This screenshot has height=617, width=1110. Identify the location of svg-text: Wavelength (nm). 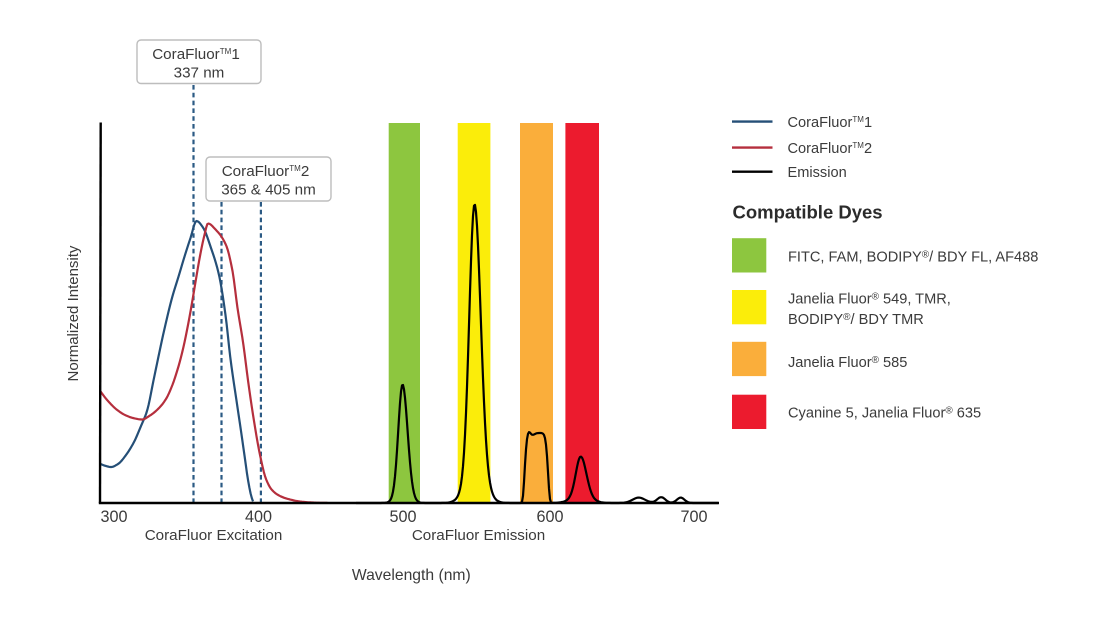
(411, 575).